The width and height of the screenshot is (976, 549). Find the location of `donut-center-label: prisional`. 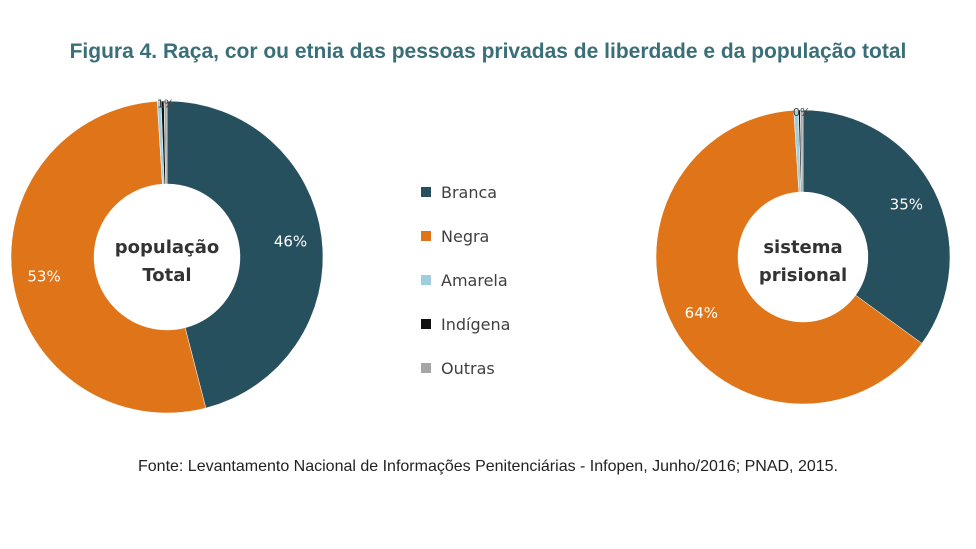

donut-center-label: prisional is located at coordinates (803, 275).